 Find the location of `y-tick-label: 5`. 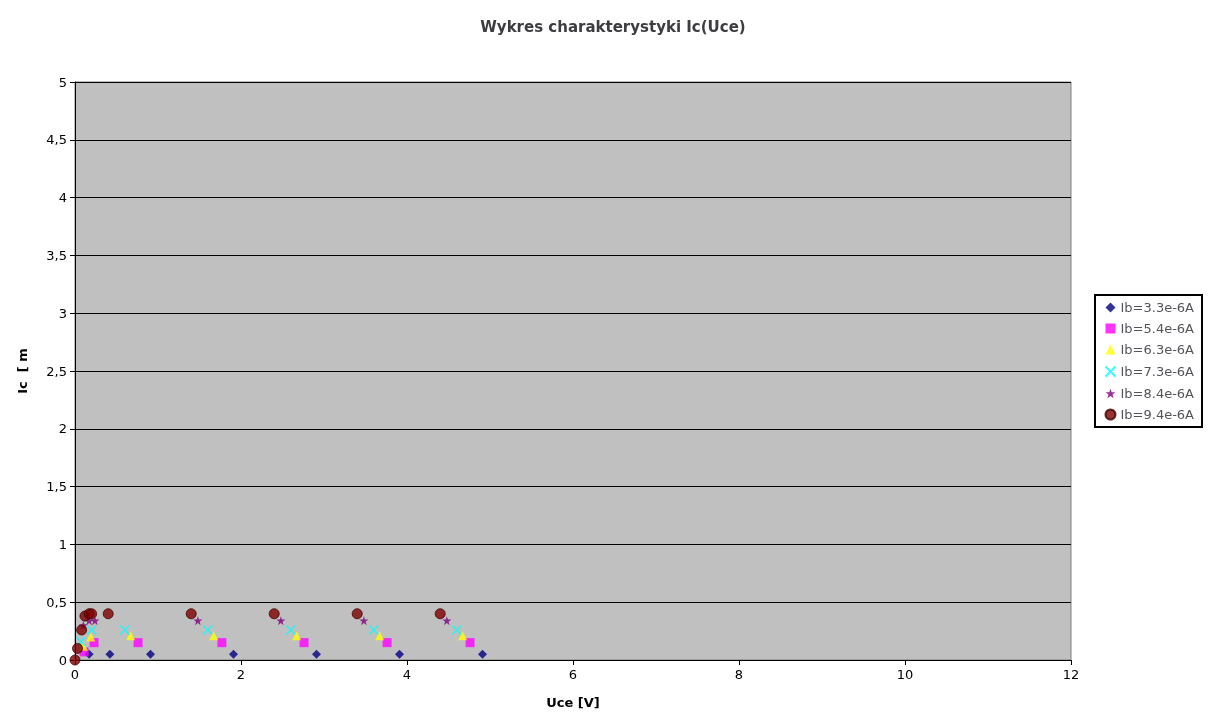

y-tick-label: 5 is located at coordinates (62, 82).